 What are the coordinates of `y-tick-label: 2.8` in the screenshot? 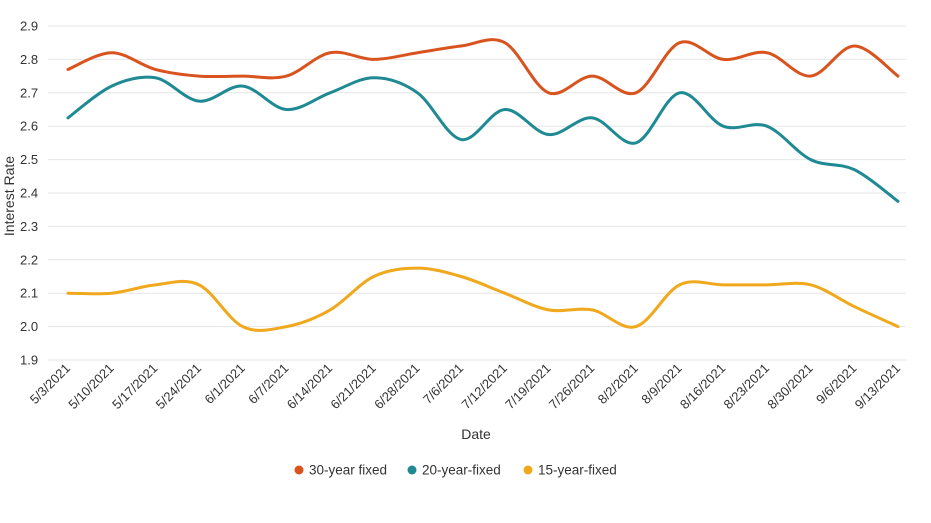 It's located at (29, 59).